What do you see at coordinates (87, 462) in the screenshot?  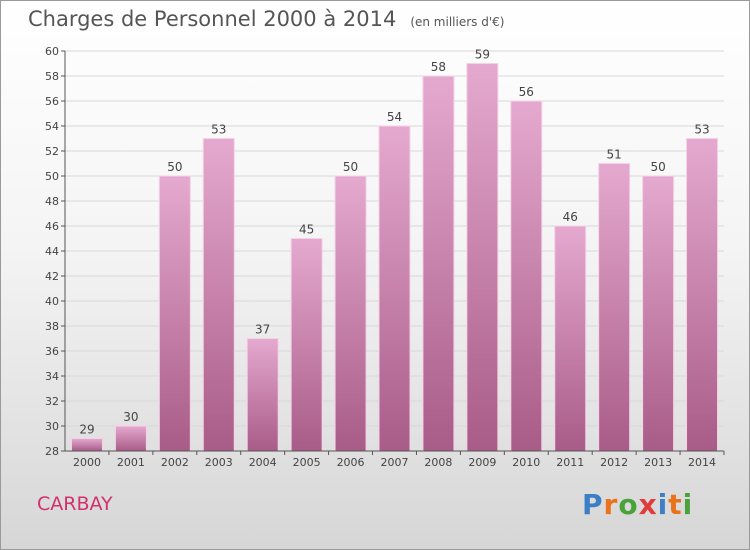 I see `x-tick-label: 2000` at bounding box center [87, 462].